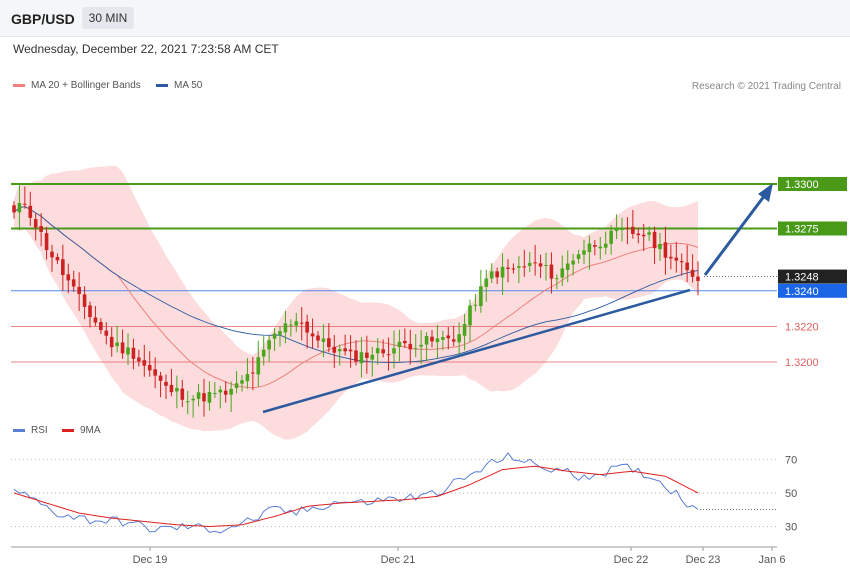 The height and width of the screenshot is (576, 850). Describe the element at coordinates (77, 85) in the screenshot. I see `legend-ma20: MA 20 + Bollinger Bands` at that location.